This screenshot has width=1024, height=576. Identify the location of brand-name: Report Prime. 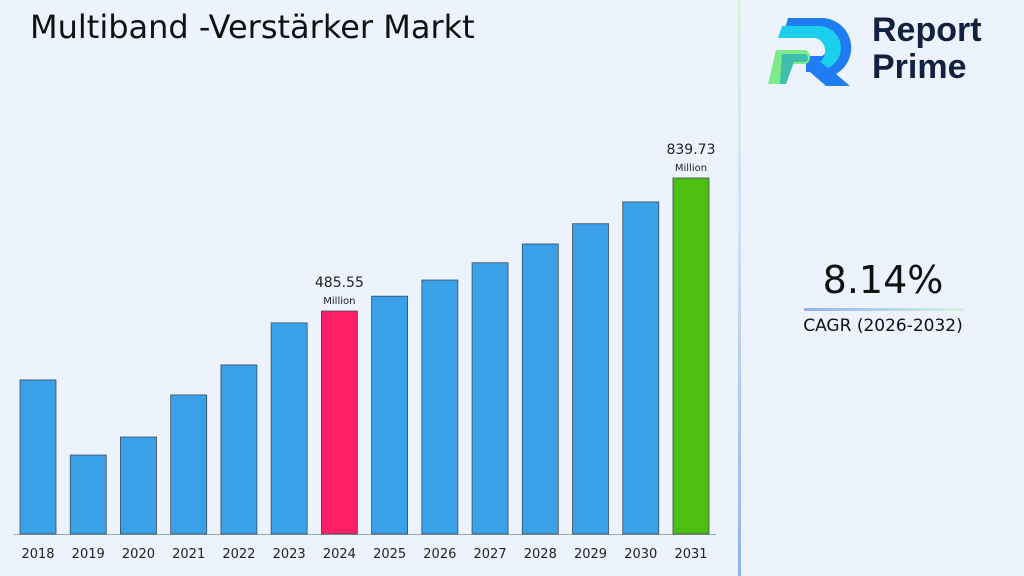
(927, 49).